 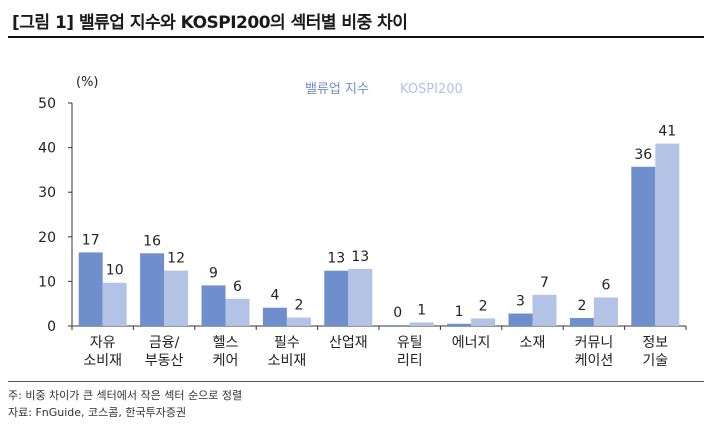 I want to click on y-tick-label: 10, so click(x=47, y=282).